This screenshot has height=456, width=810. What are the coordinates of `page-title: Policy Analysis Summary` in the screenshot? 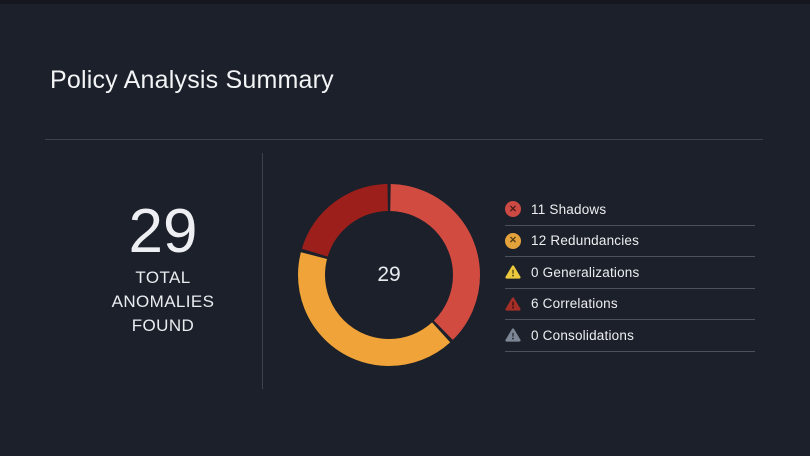 It's located at (192, 80).